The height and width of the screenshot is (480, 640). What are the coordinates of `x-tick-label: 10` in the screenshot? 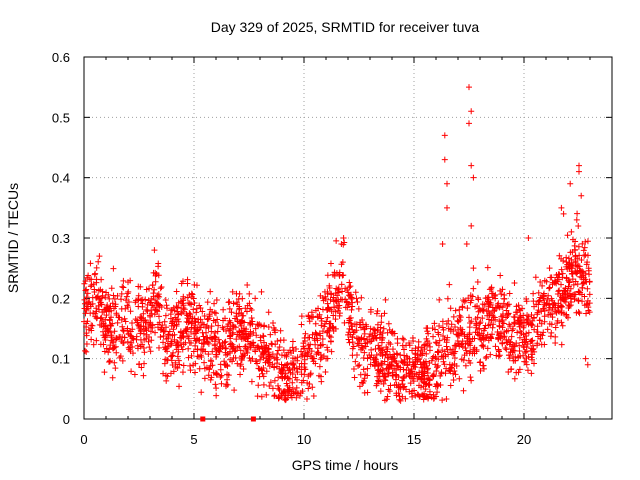 It's located at (304, 439).